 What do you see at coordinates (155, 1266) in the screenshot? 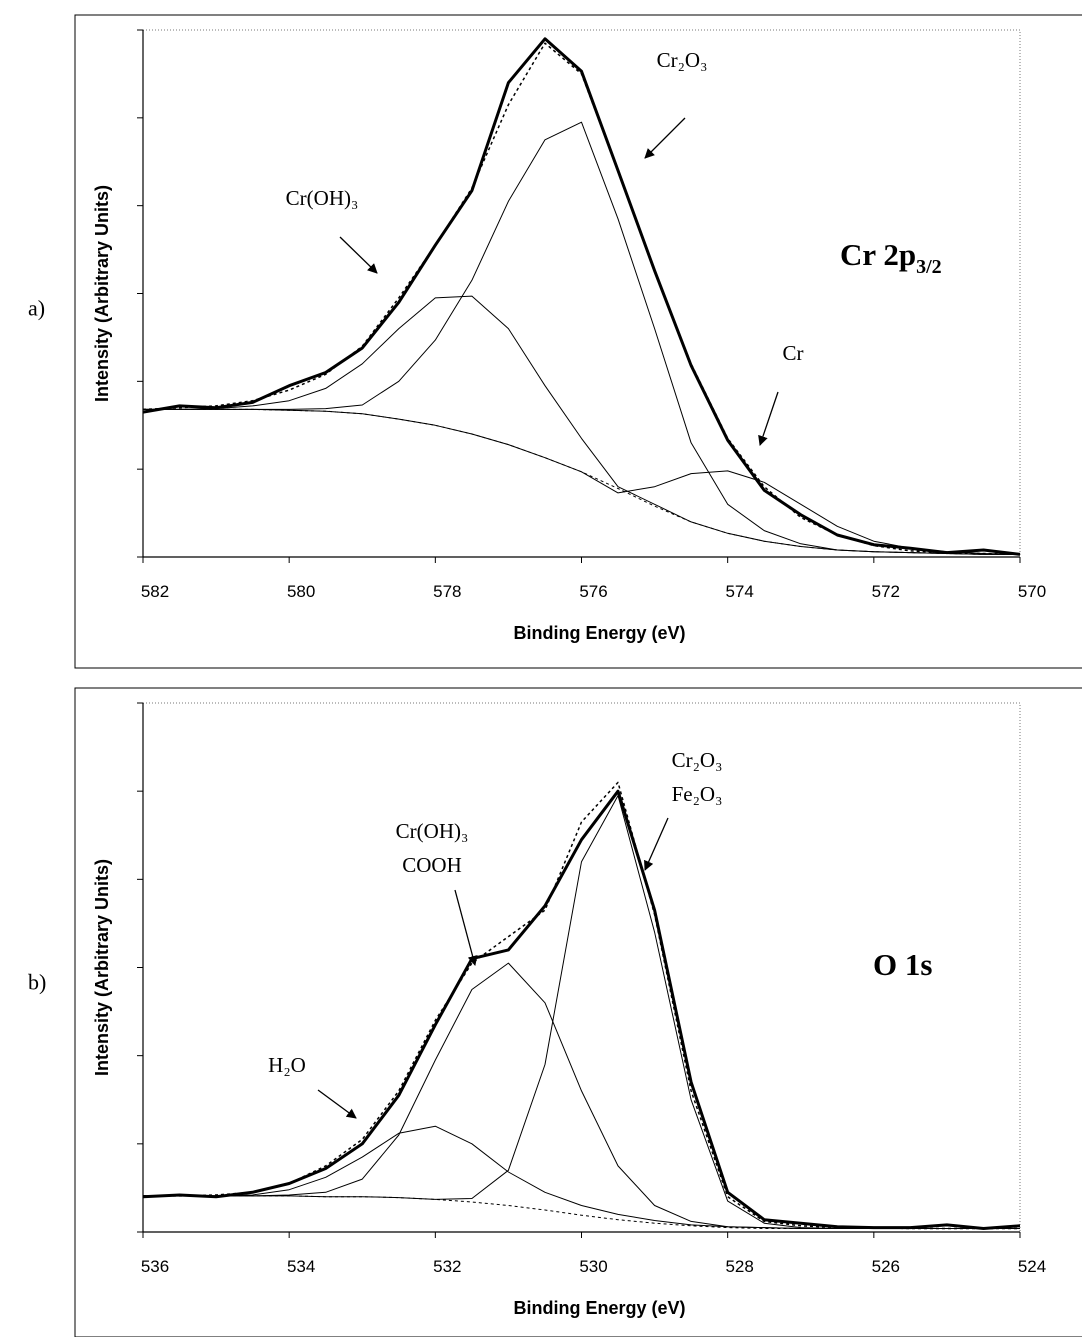
I see `x-tick-label: 536` at bounding box center [155, 1266].